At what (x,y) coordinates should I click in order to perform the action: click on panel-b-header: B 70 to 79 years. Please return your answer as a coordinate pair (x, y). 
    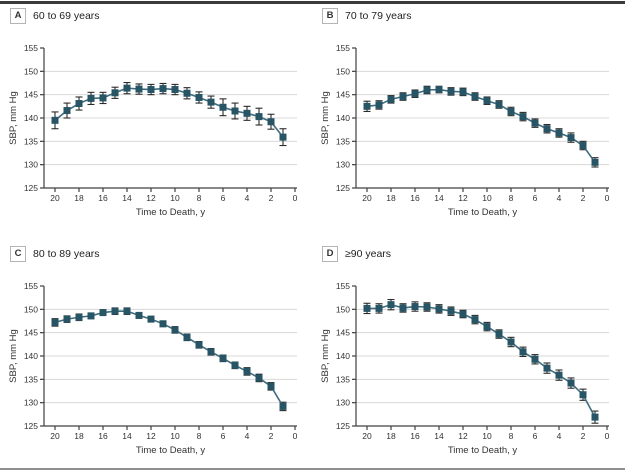
    Looking at the image, I should click on (367, 16).